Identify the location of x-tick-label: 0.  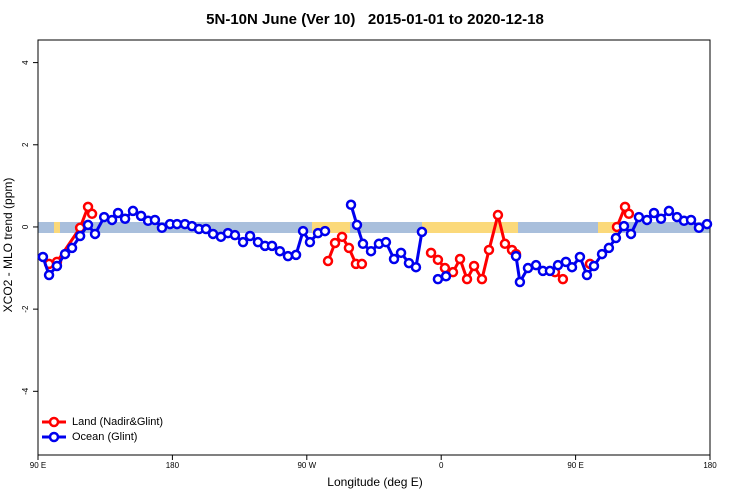
(441, 465).